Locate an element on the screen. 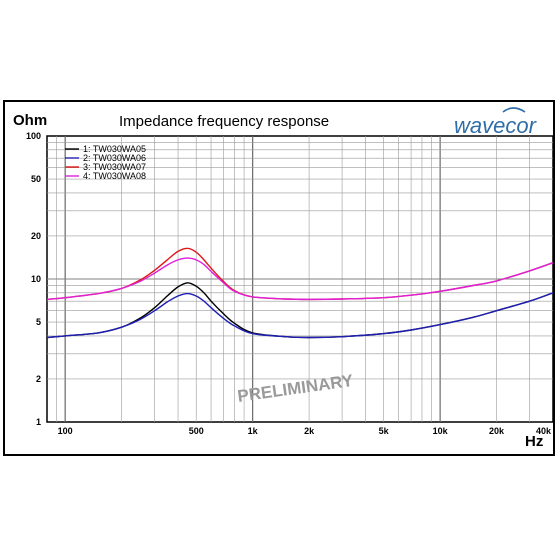 This screenshot has height=560, width=560. curves is located at coordinates (299, 293).